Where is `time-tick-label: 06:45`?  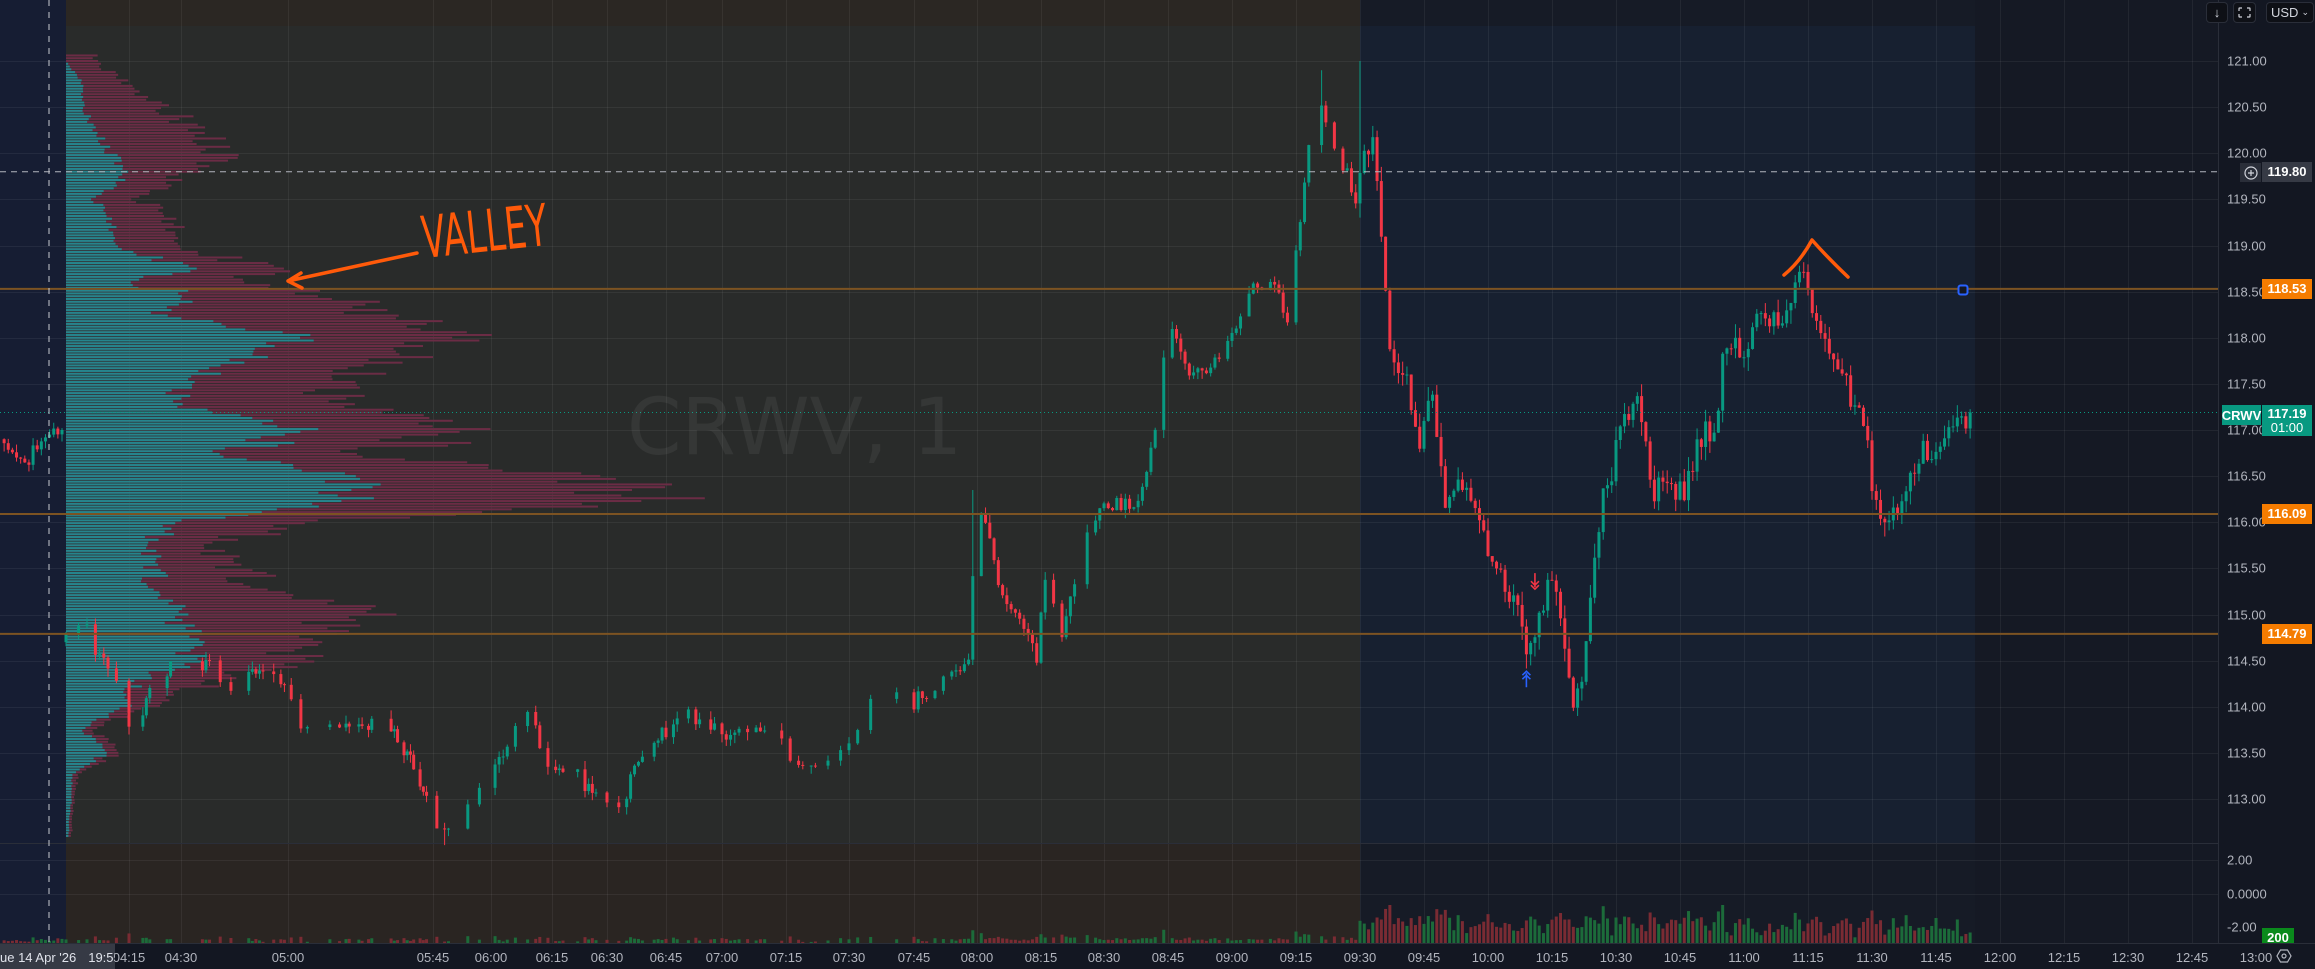 time-tick-label: 06:45 is located at coordinates (666, 957).